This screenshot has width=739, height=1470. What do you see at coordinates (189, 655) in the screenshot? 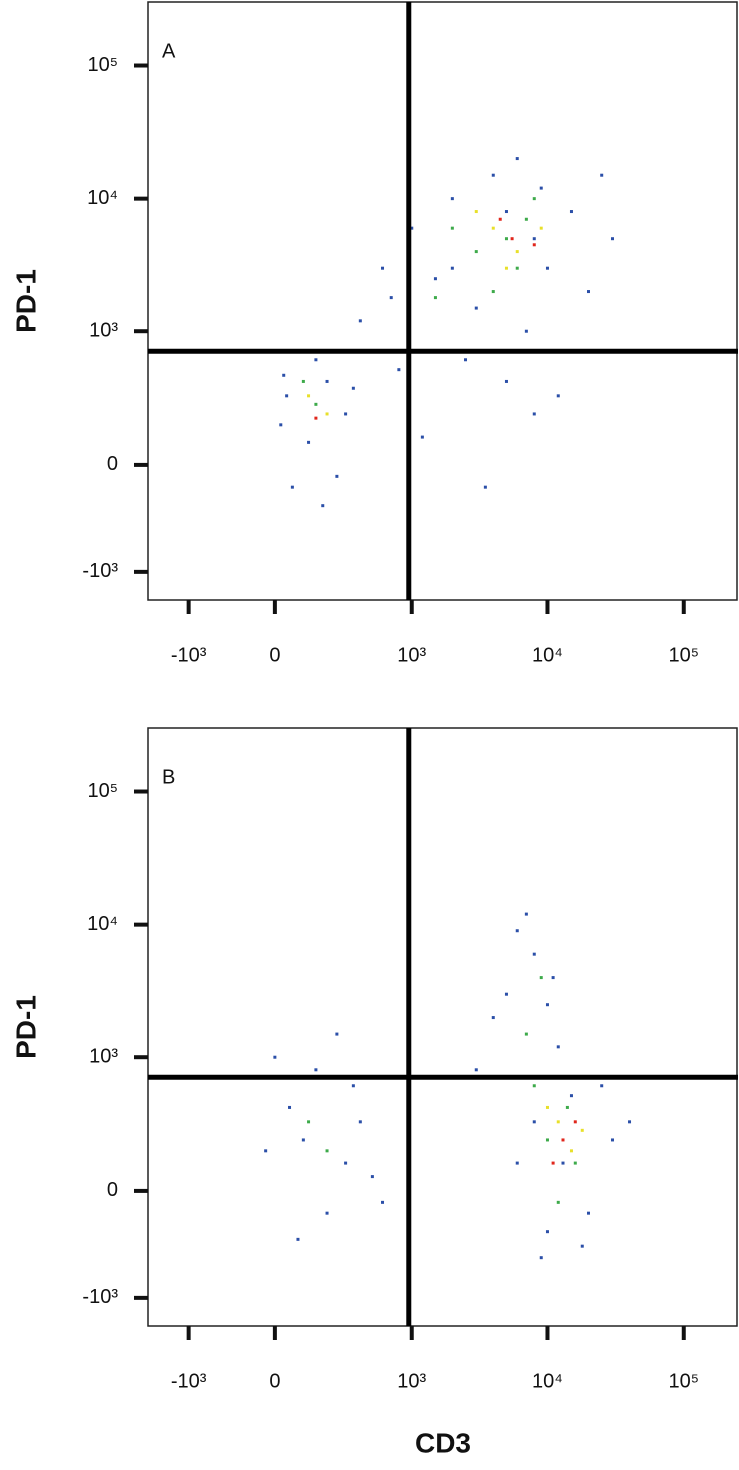
I see `x-tick-label: -10³` at bounding box center [189, 655].